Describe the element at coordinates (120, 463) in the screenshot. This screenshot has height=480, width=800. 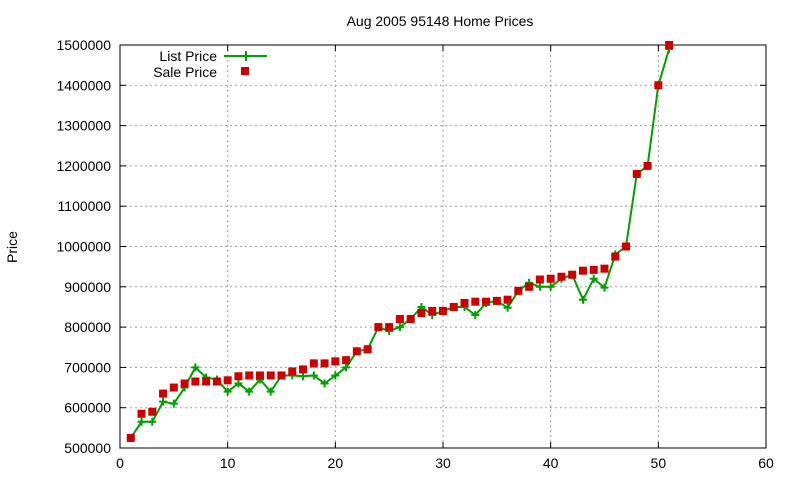
I see `x-tick-label: 0` at that location.